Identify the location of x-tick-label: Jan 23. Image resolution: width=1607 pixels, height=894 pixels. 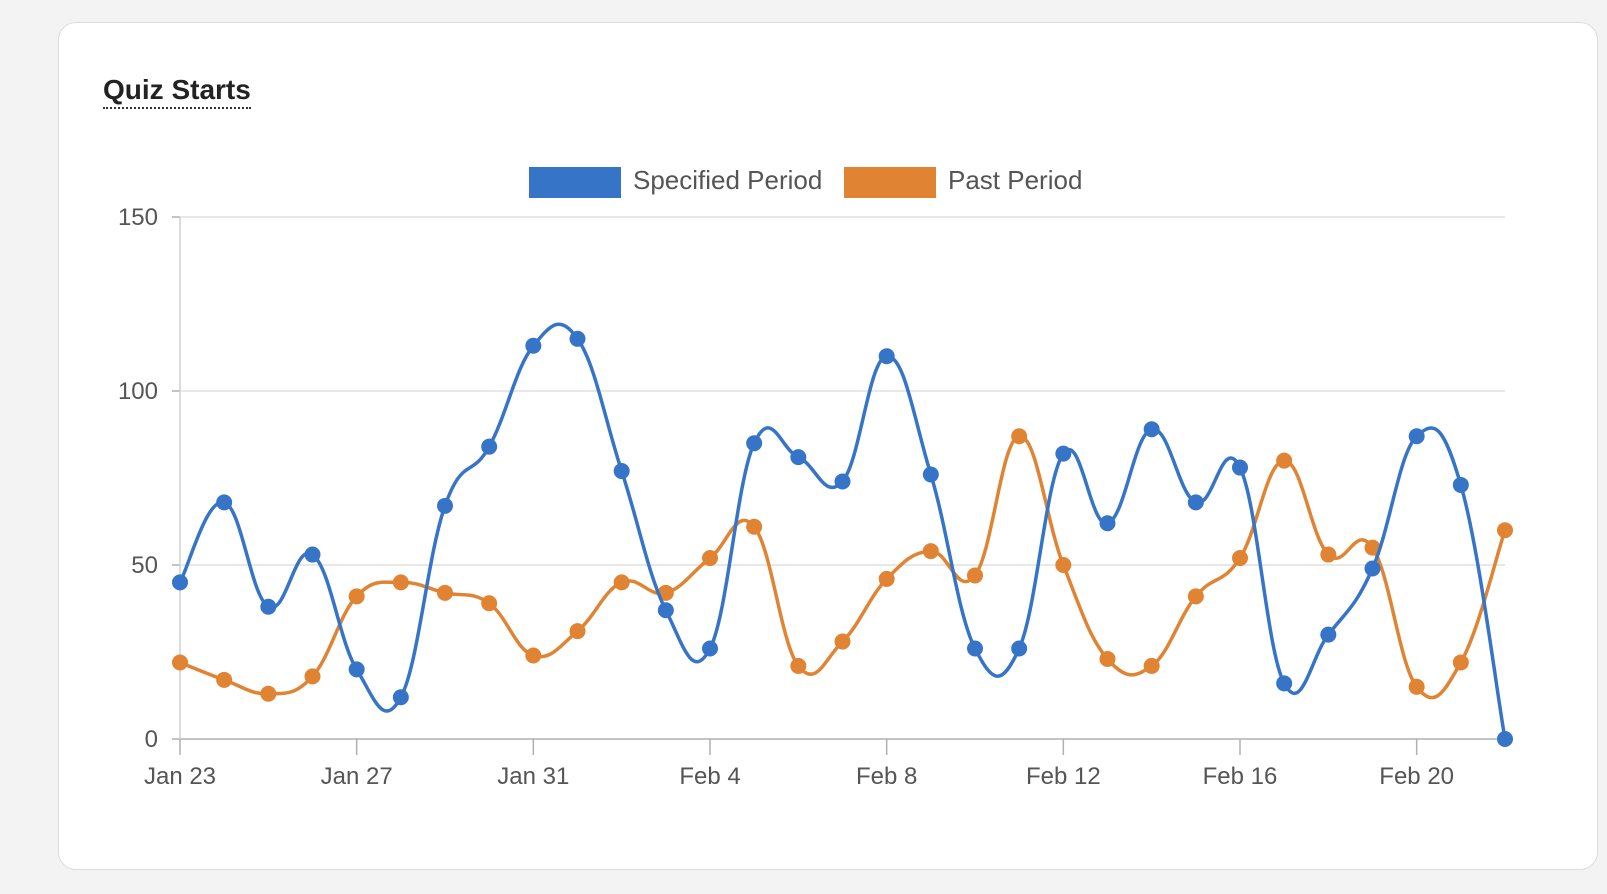
(180, 776).